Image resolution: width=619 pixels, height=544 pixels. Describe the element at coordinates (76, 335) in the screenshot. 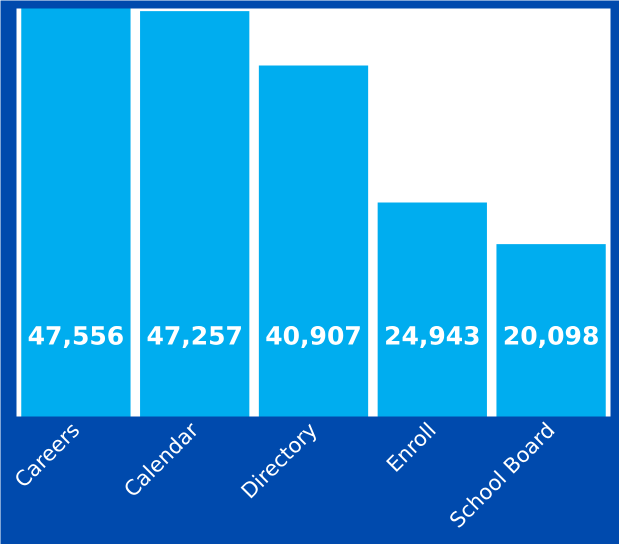

I see `data-label: 47,556` at that location.